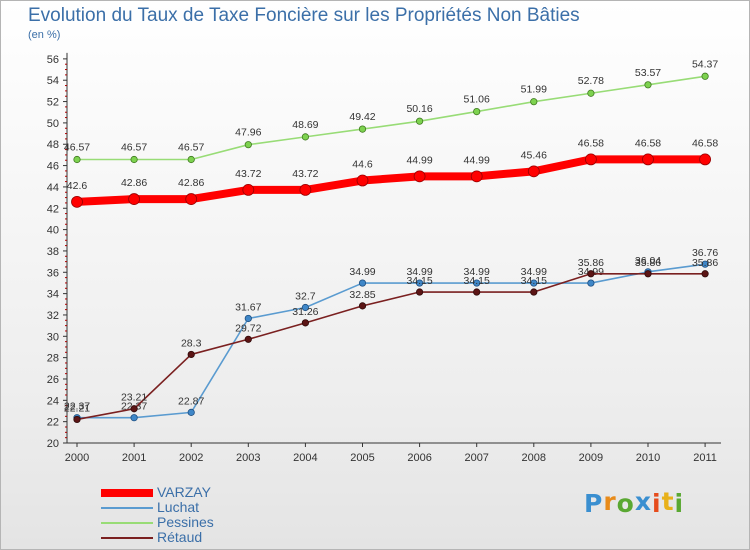 Image resolution: width=750 pixels, height=550 pixels. What do you see at coordinates (419, 109) in the screenshot?
I see `data-label-pessines: 50.16` at bounding box center [419, 109].